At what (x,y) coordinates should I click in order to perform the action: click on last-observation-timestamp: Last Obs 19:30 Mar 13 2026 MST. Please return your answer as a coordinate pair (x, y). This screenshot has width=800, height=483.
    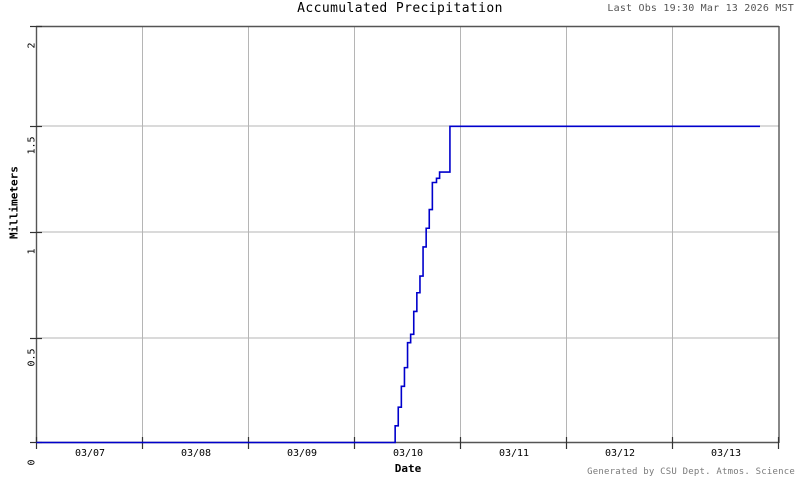
    Looking at the image, I should click on (700, 8).